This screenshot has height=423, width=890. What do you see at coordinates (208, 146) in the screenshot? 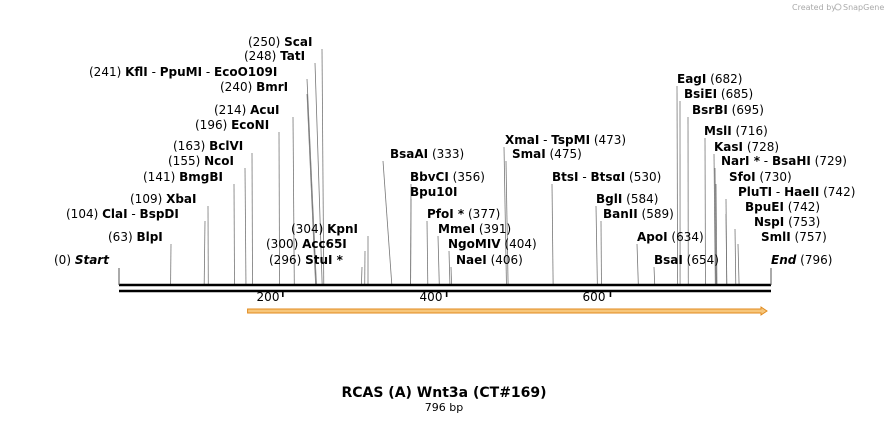
I see `site-bclvi-label: (163) BclVI` at bounding box center [208, 146].